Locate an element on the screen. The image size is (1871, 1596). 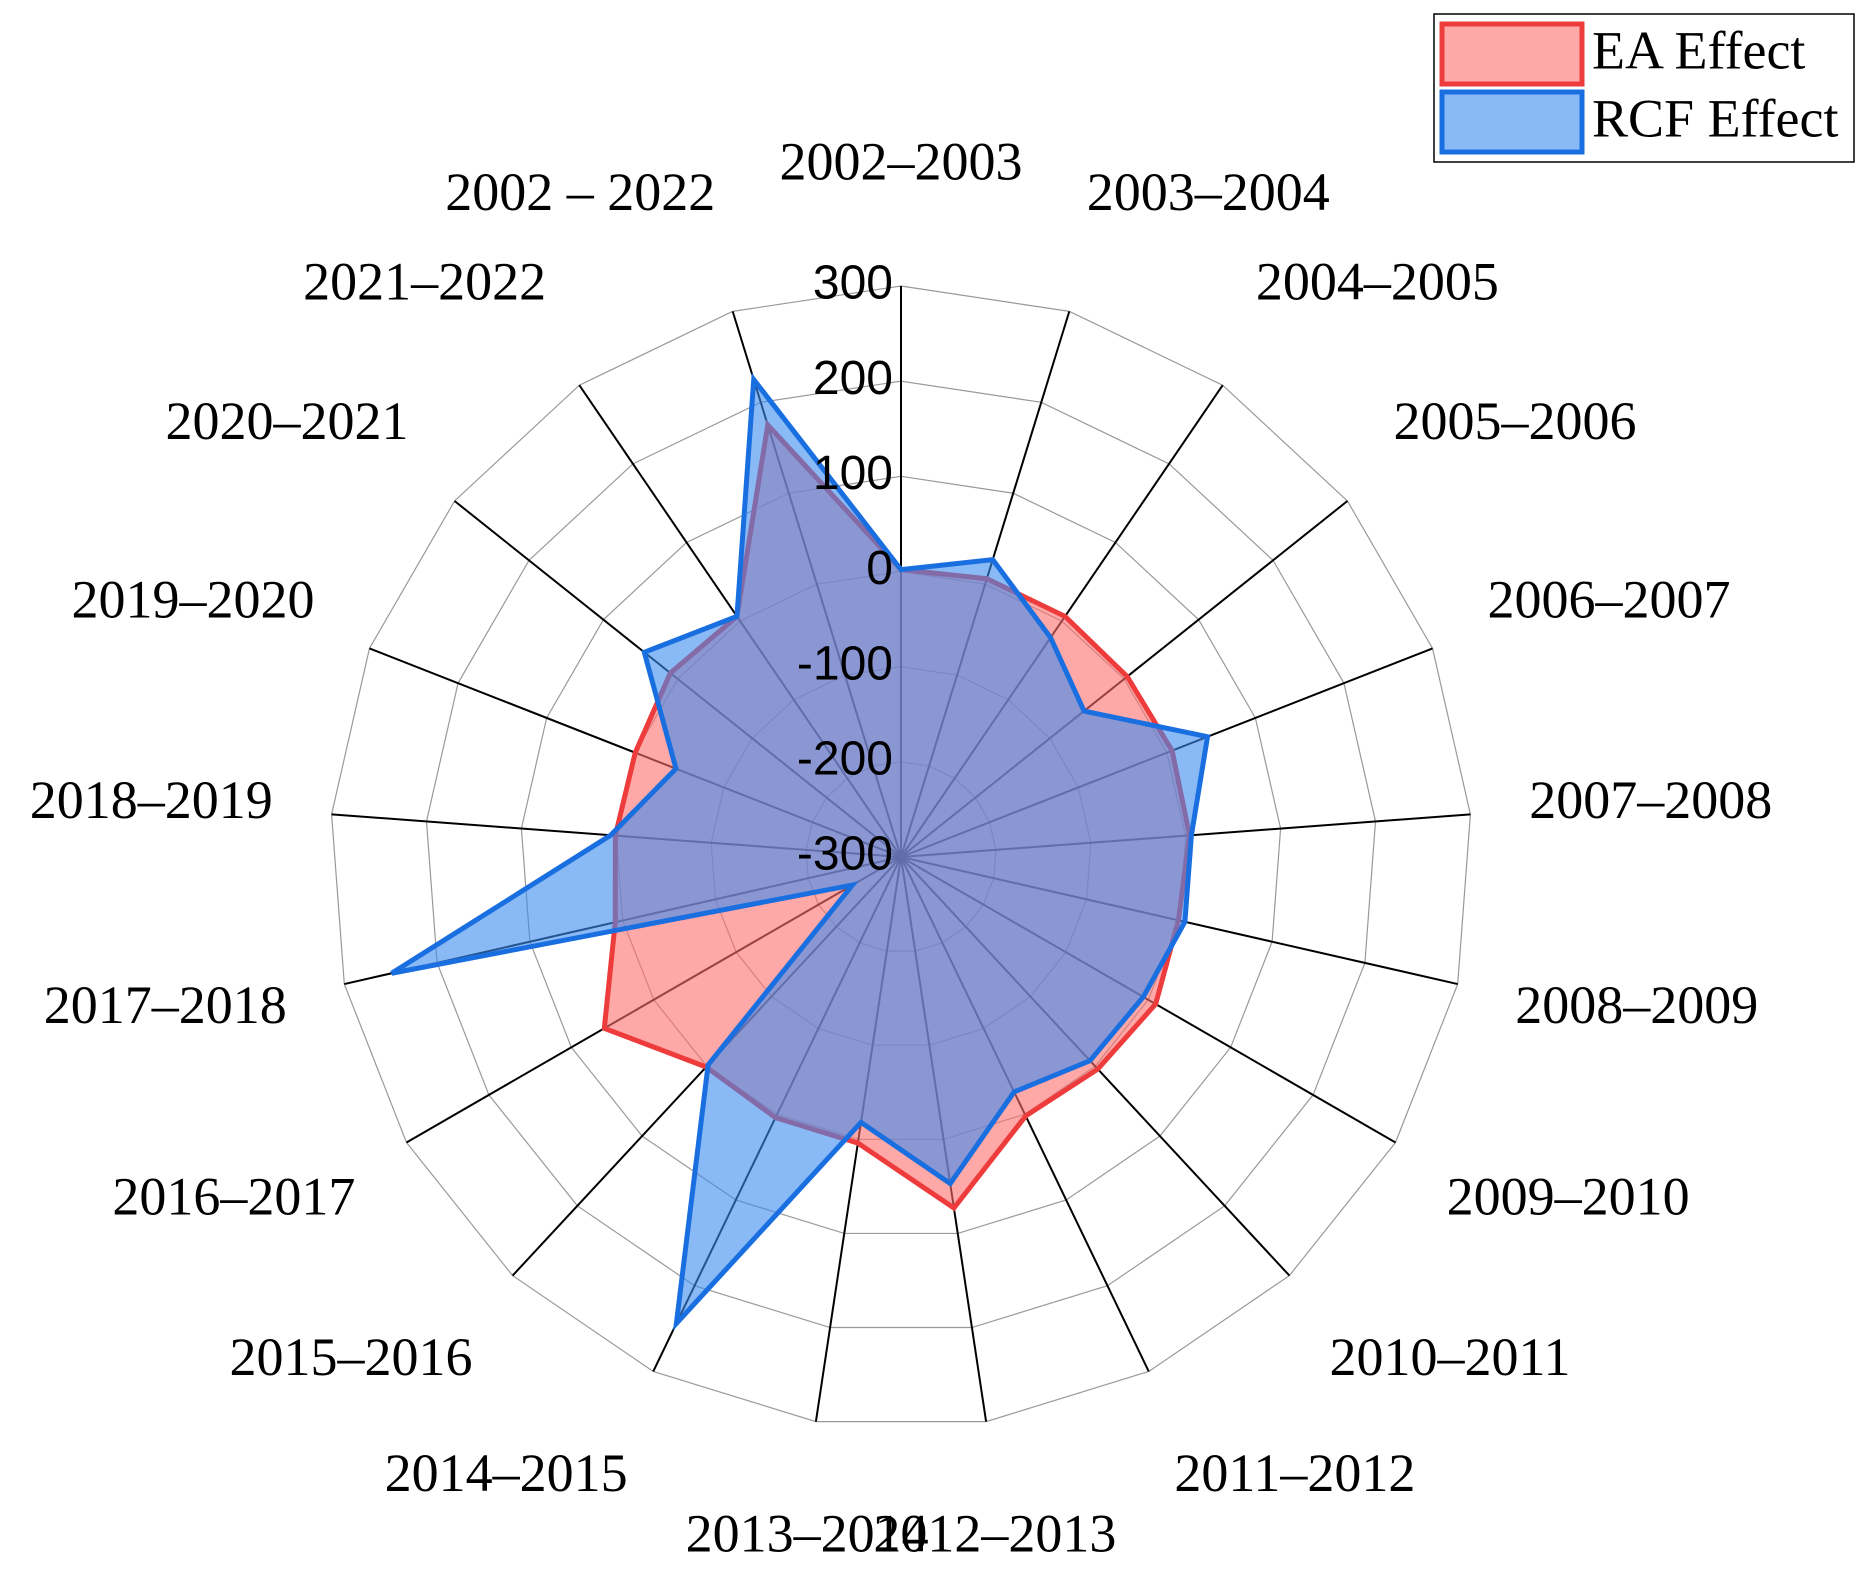
category-label: 2014–2015 is located at coordinates (506, 1473).